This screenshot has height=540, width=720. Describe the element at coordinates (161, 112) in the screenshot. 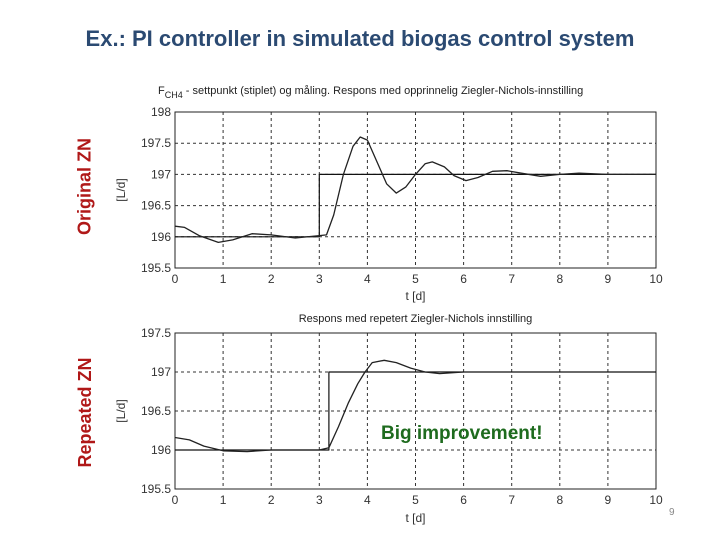

I see `y-tick-label: 198` at that location.